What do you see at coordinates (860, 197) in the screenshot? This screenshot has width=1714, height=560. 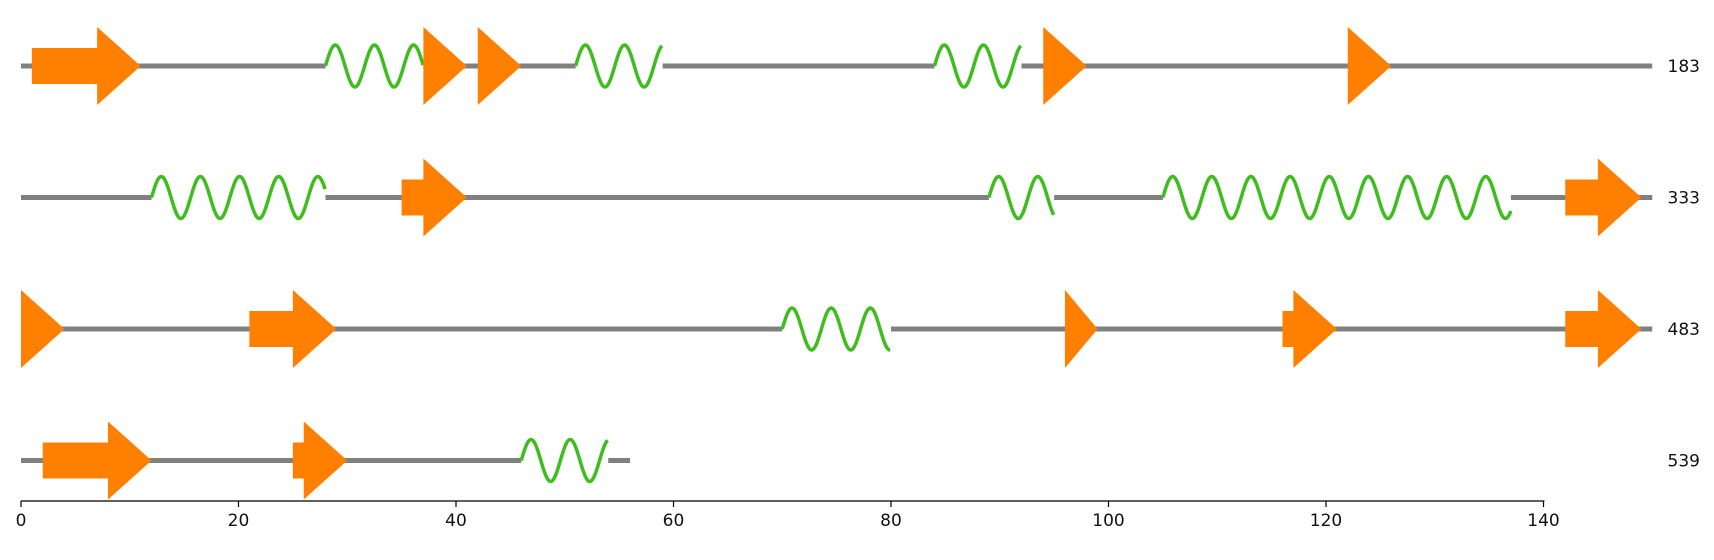 I see `structure-row: 333` at bounding box center [860, 197].